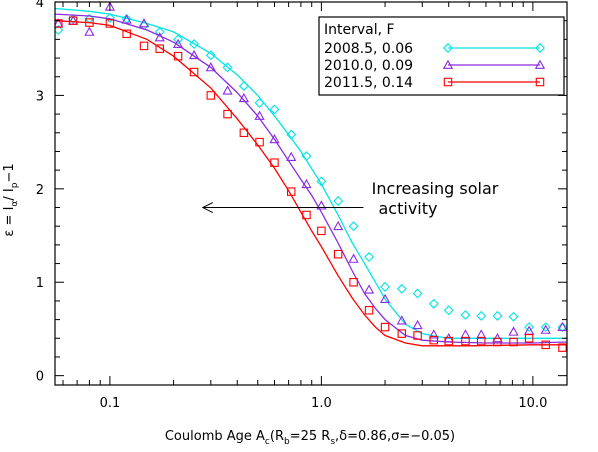 This screenshot has height=452, width=598. Describe the element at coordinates (350, 198) in the screenshot. I see `annotation: Increasing solar activity` at that location.